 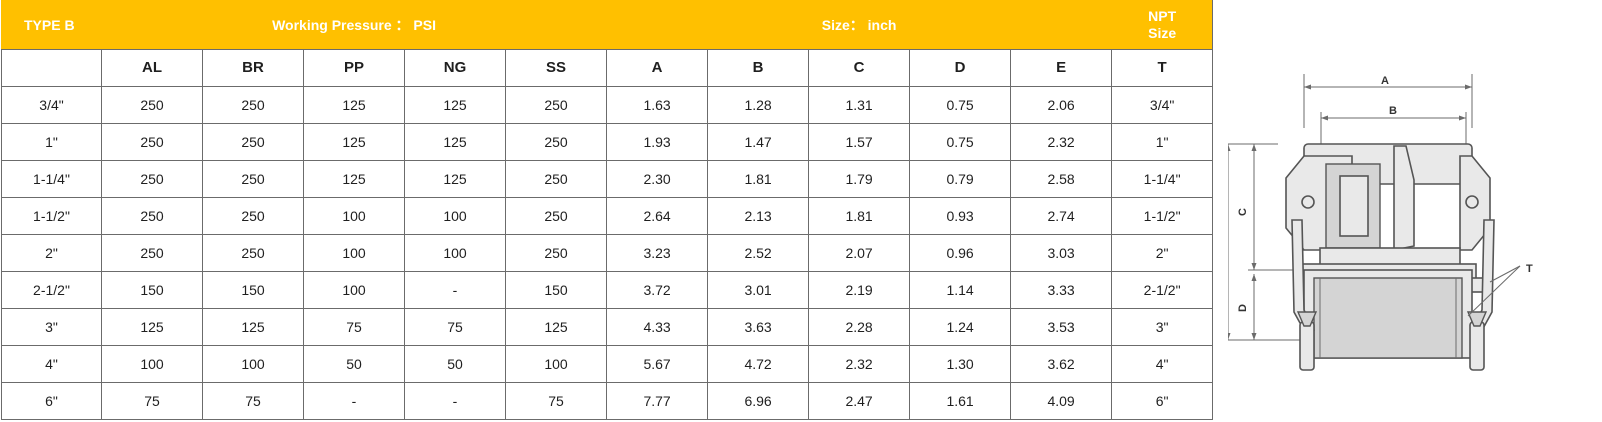 I want to click on cell-b: 1.81, so click(x=758, y=179).